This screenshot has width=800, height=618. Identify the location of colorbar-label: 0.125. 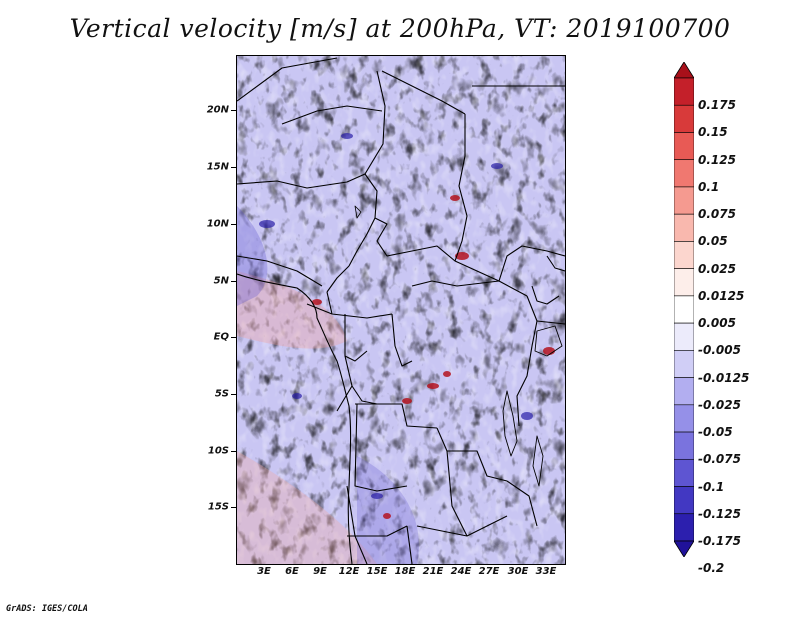
(717, 159).